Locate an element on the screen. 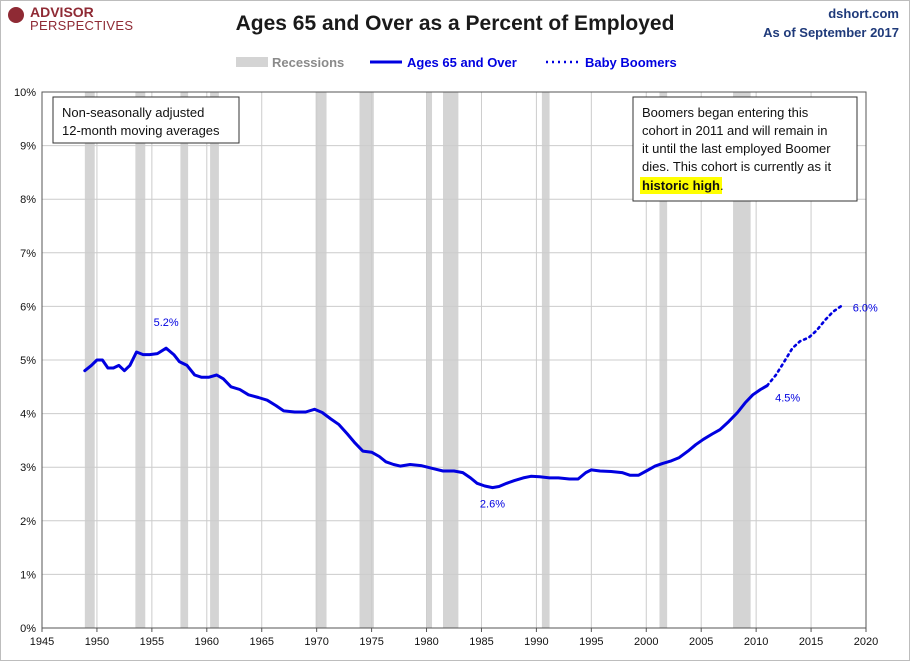 Image resolution: width=910 pixels, height=661 pixels. note-right-line-2: cohort in 2011 and will remain in is located at coordinates (734, 130).